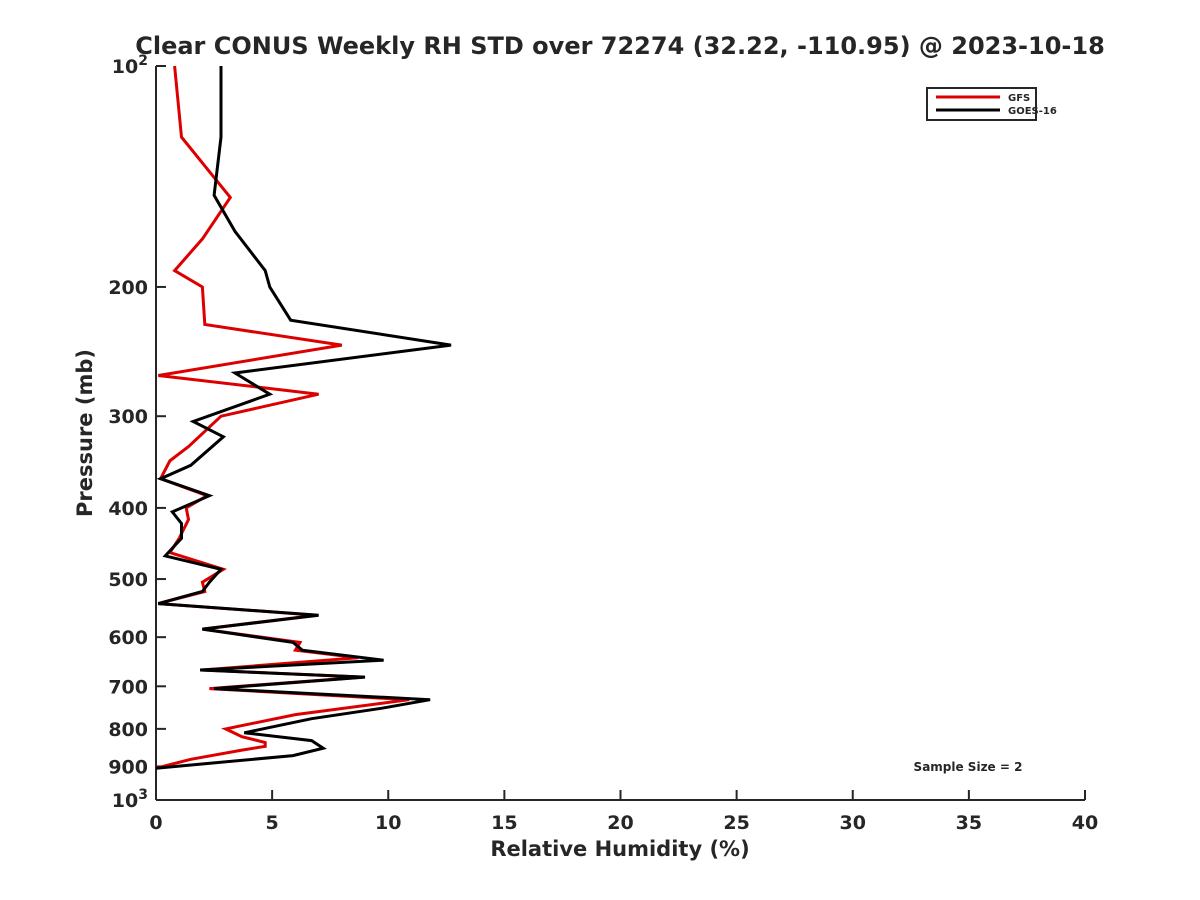 This screenshot has height=900, width=1200. Describe the element at coordinates (968, 767) in the screenshot. I see `sample-size-annotation: Sample Size = 2` at that location.